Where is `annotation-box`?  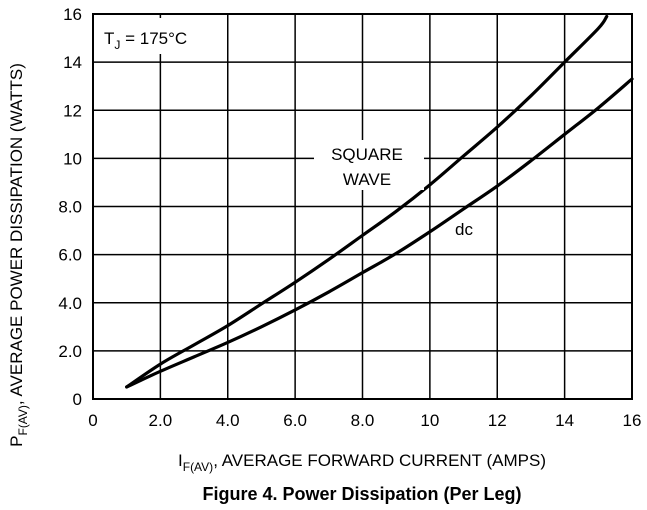 annotation-box is located at coordinates (156, 36).